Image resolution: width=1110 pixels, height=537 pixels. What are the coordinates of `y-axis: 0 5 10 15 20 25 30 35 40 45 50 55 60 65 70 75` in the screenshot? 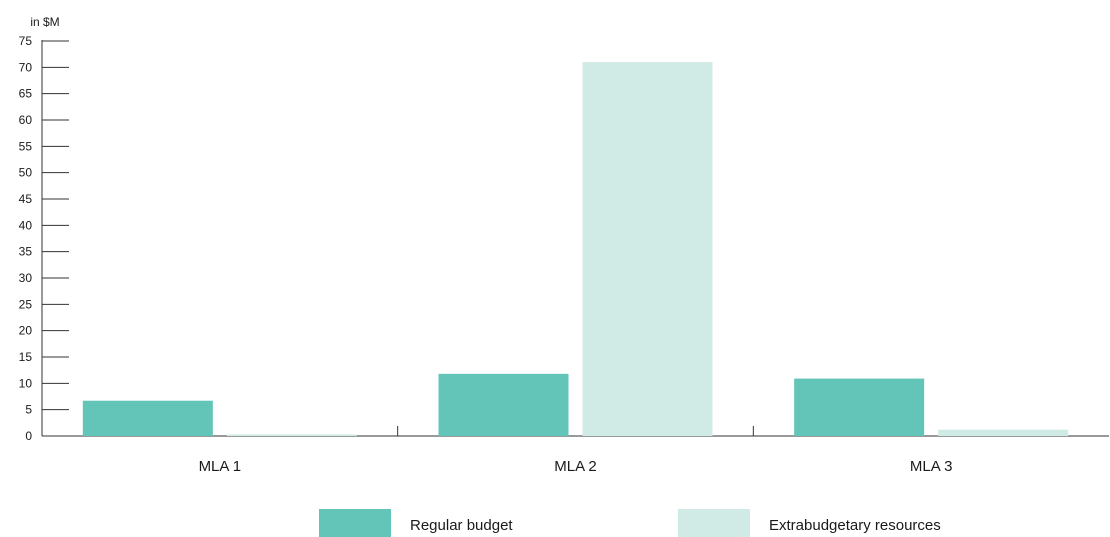 It's located at (44, 238).